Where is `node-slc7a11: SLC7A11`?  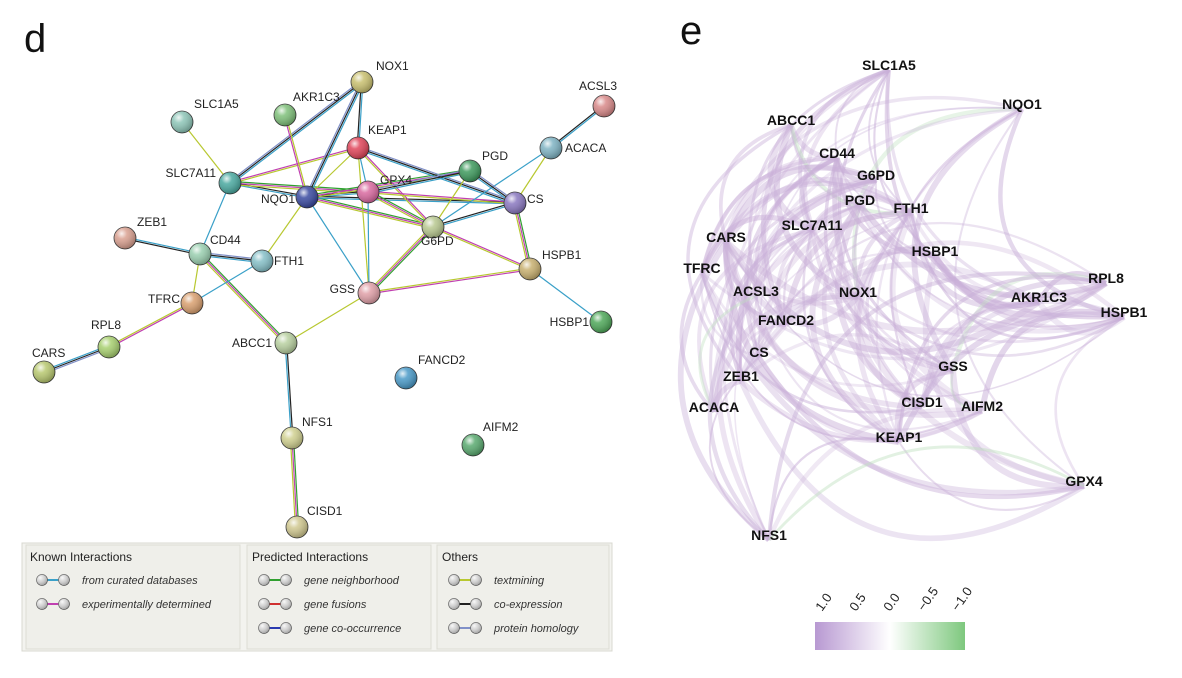 node-slc7a11: SLC7A11 is located at coordinates (204, 180).